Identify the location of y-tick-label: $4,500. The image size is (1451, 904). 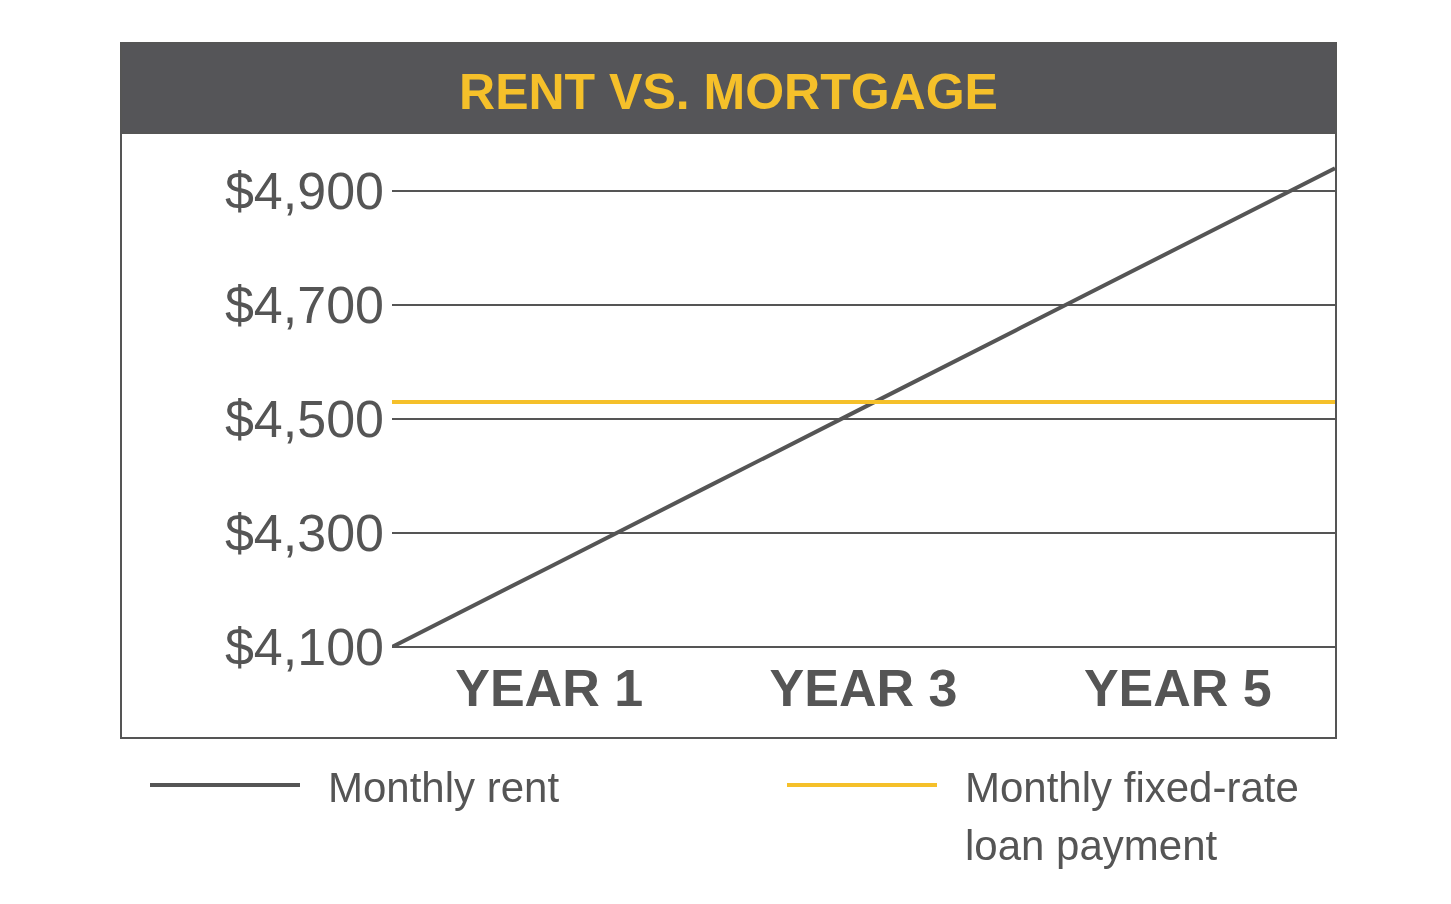
(304, 419).